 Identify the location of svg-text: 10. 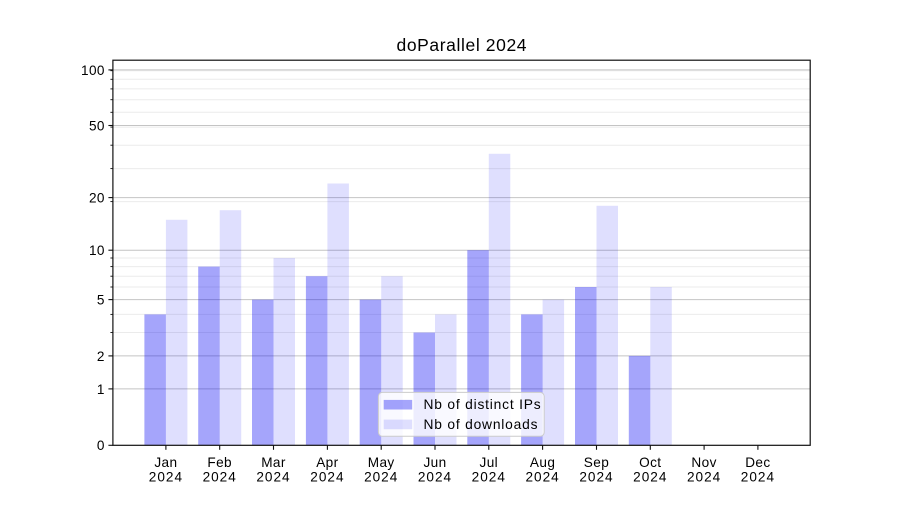
(97, 250).